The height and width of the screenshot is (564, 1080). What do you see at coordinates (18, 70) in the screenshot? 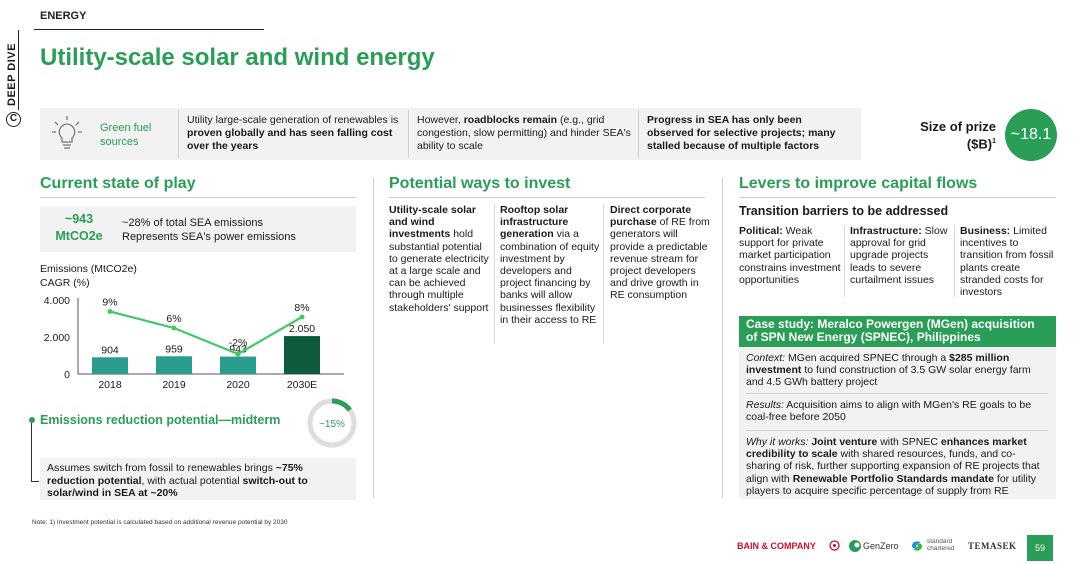
I see `rail-line` at bounding box center [18, 70].